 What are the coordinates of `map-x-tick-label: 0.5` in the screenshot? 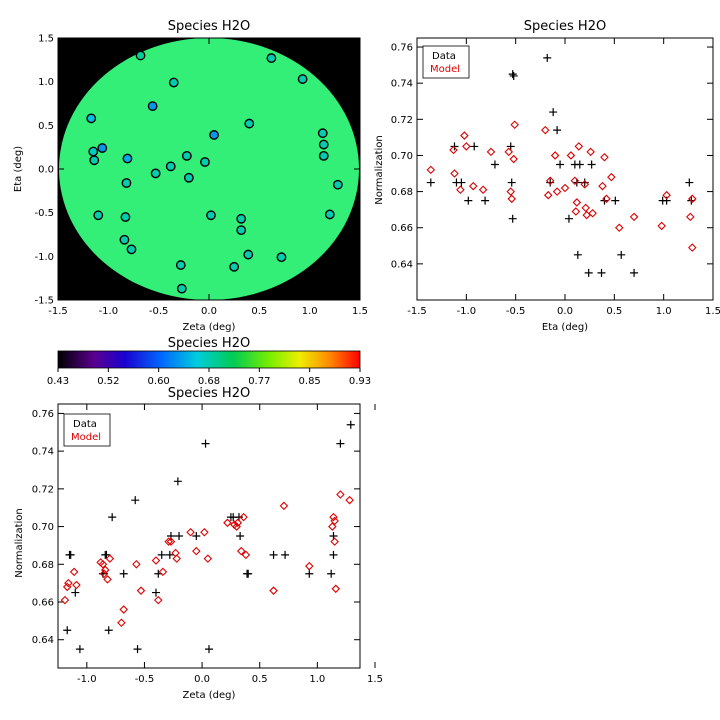 It's located at (259, 311).